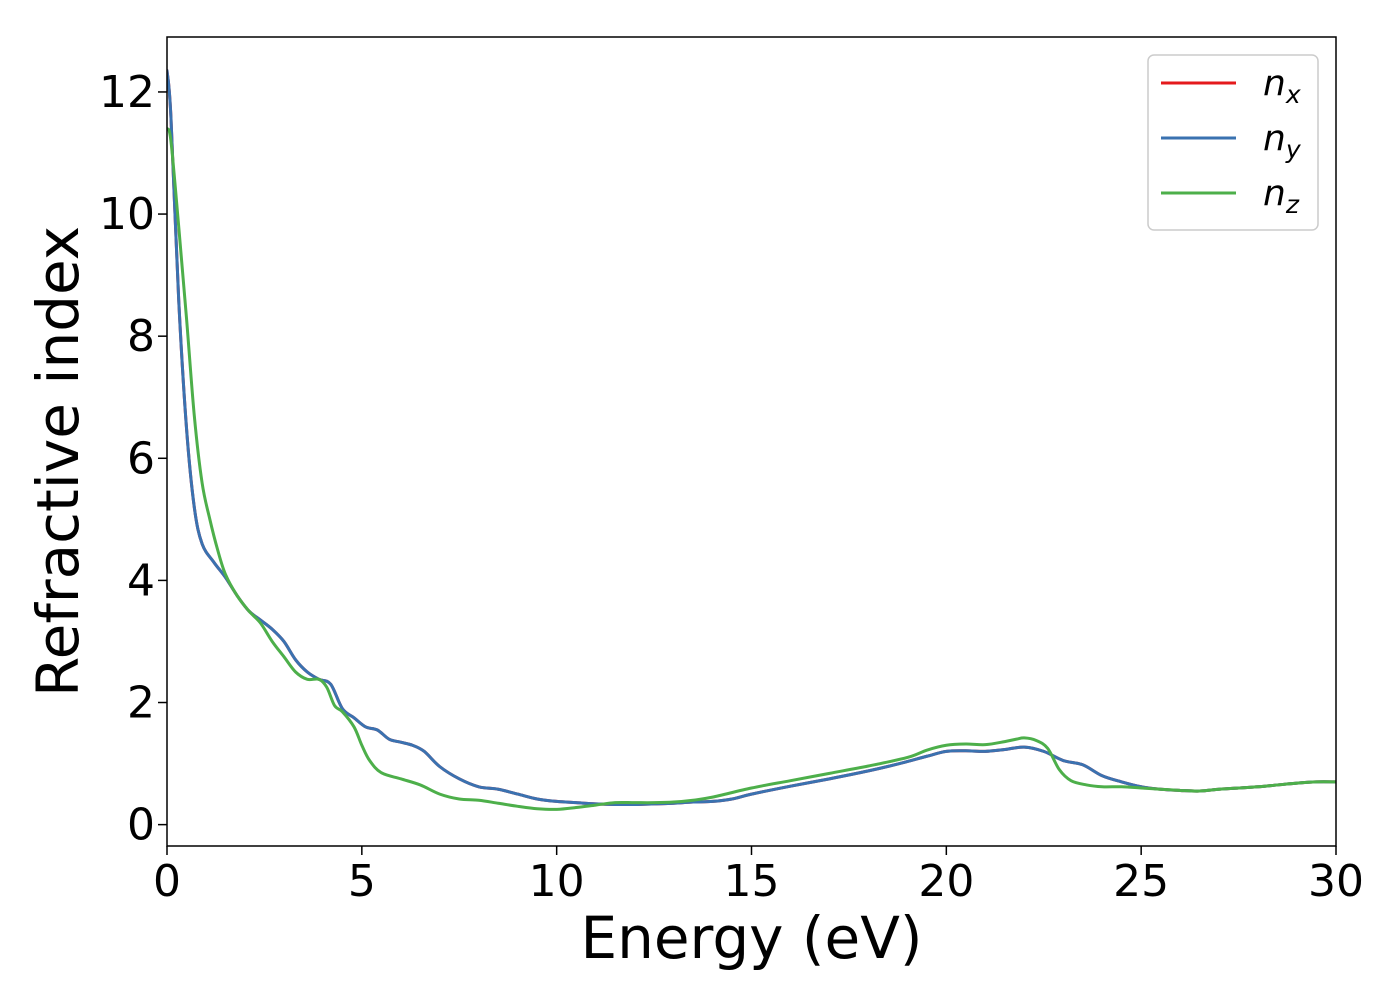  What do you see at coordinates (141, 580) in the screenshot?
I see `y-tick-label: 4` at bounding box center [141, 580].